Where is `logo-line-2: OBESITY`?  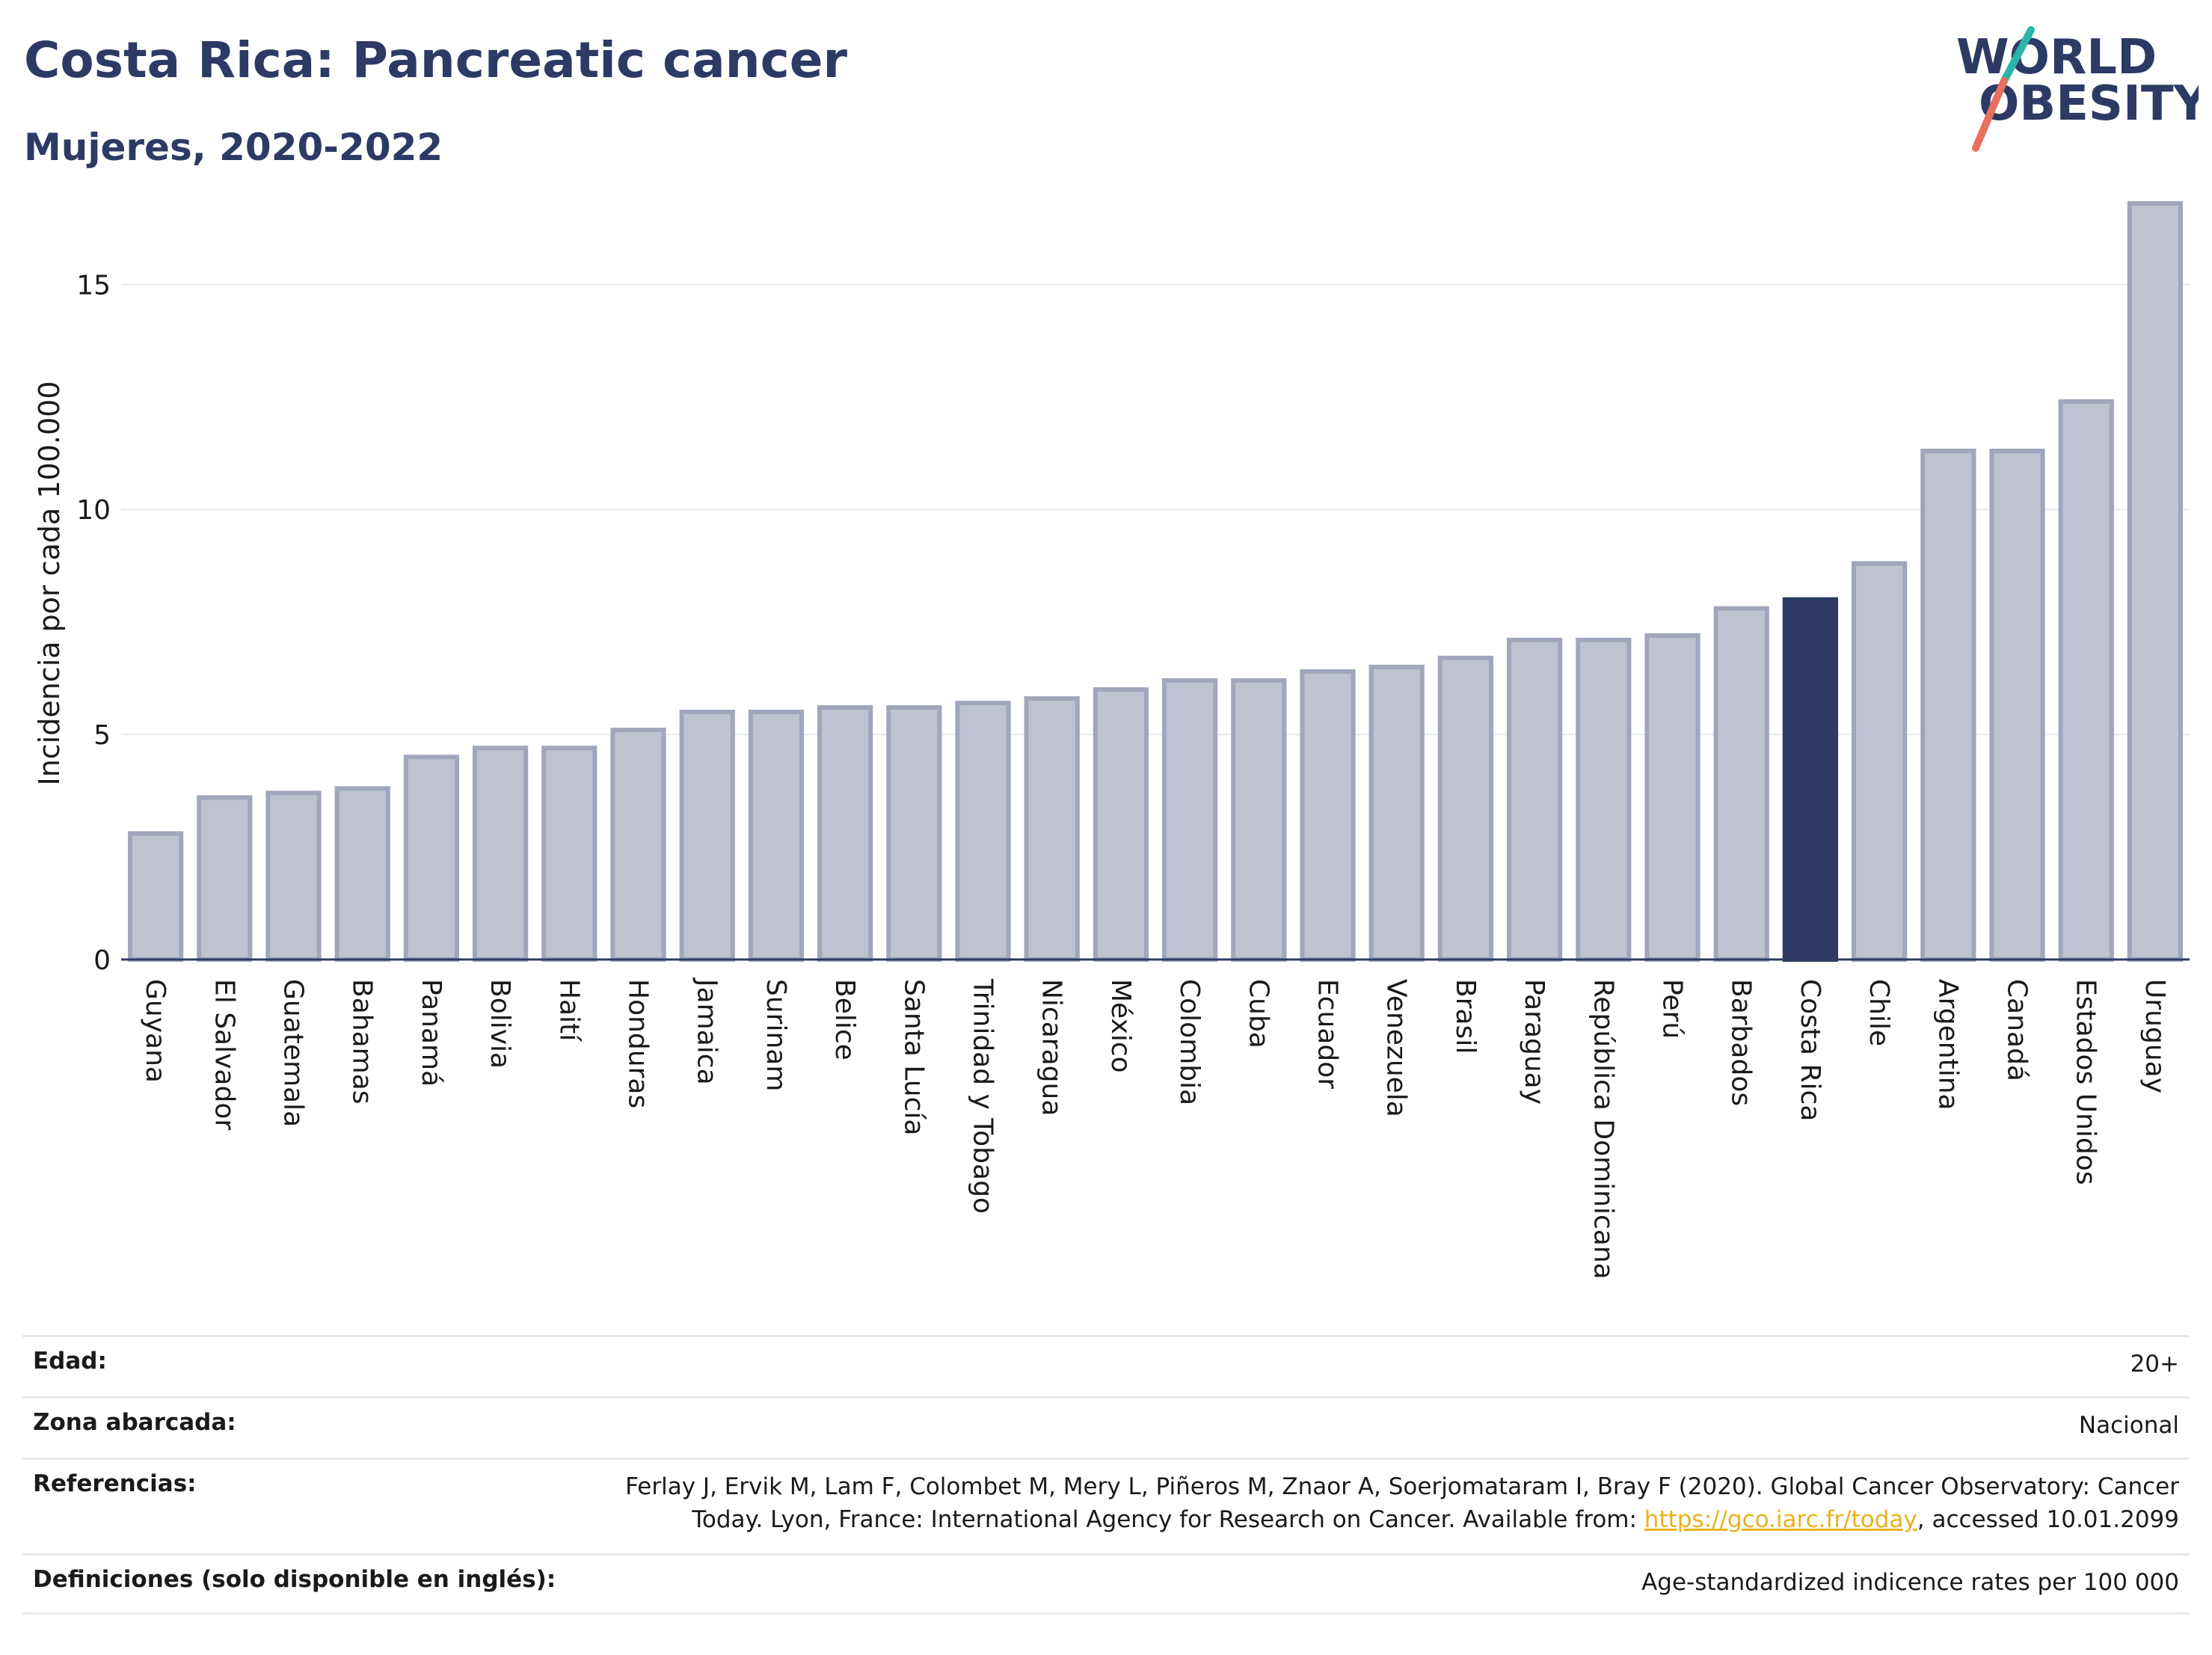 logo-line-2: OBESITY is located at coordinates (2089, 104).